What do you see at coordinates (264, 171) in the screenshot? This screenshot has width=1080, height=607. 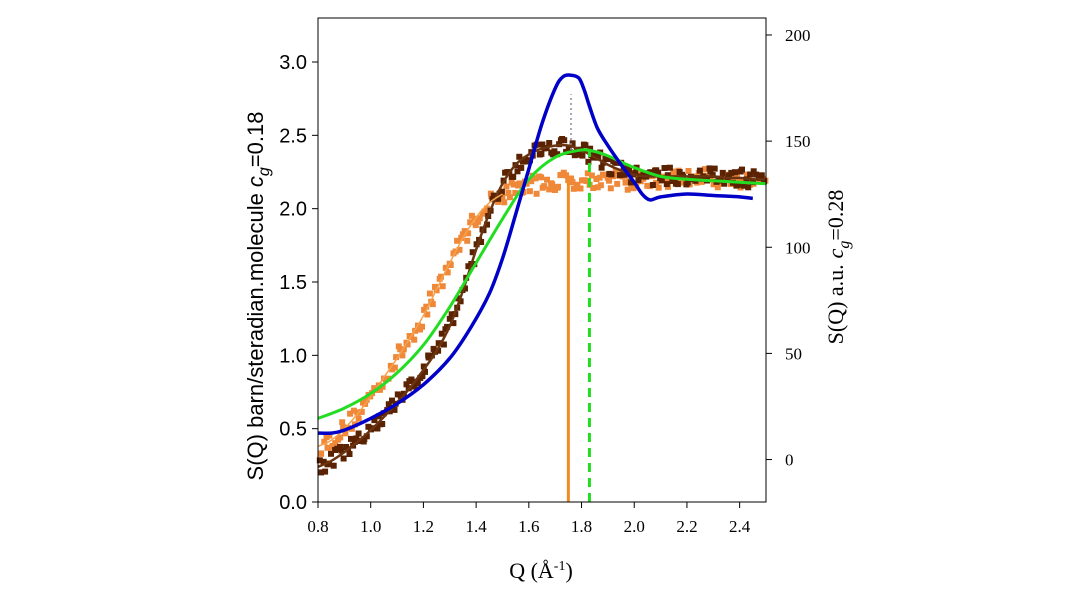 I see `y-left-label-sub: g` at bounding box center [264, 171].